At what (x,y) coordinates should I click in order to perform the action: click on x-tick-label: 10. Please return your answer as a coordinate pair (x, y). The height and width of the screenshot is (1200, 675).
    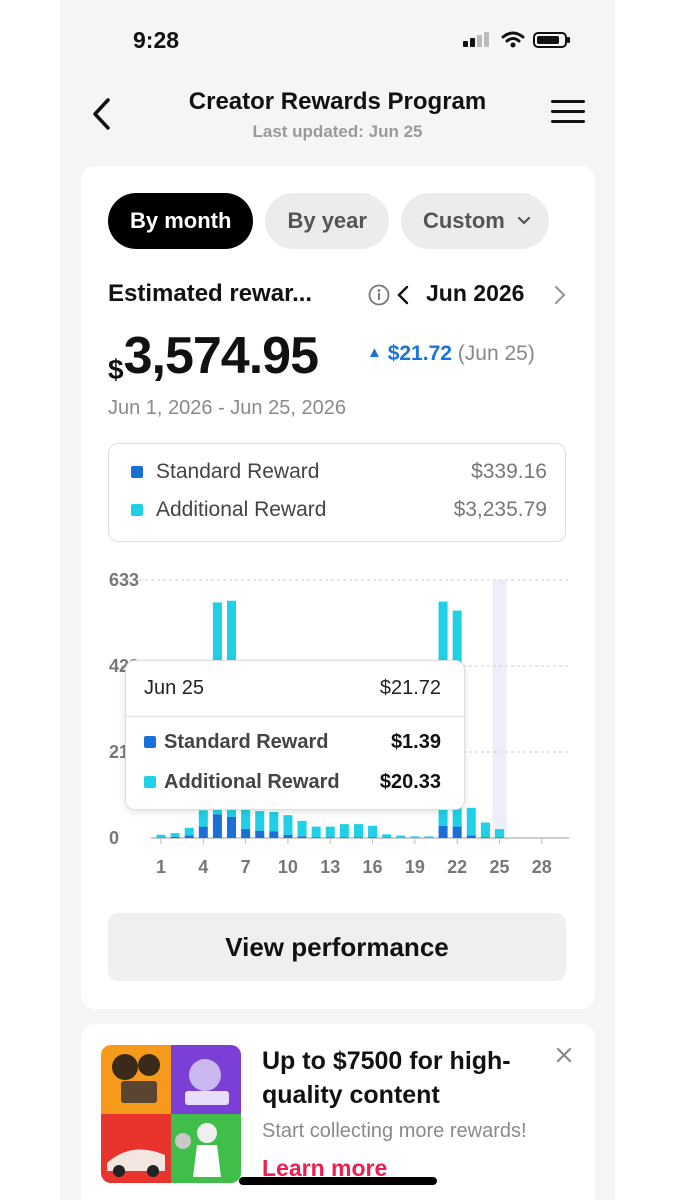
    Looking at the image, I should click on (288, 867).